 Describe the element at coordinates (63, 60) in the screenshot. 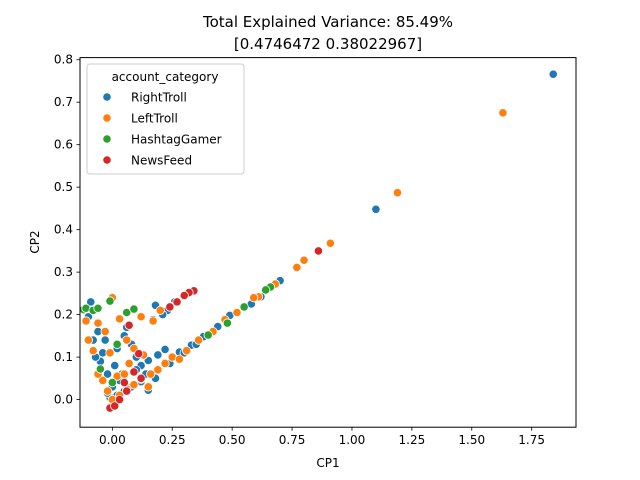

I see `y-tick-label: 0.8` at that location.